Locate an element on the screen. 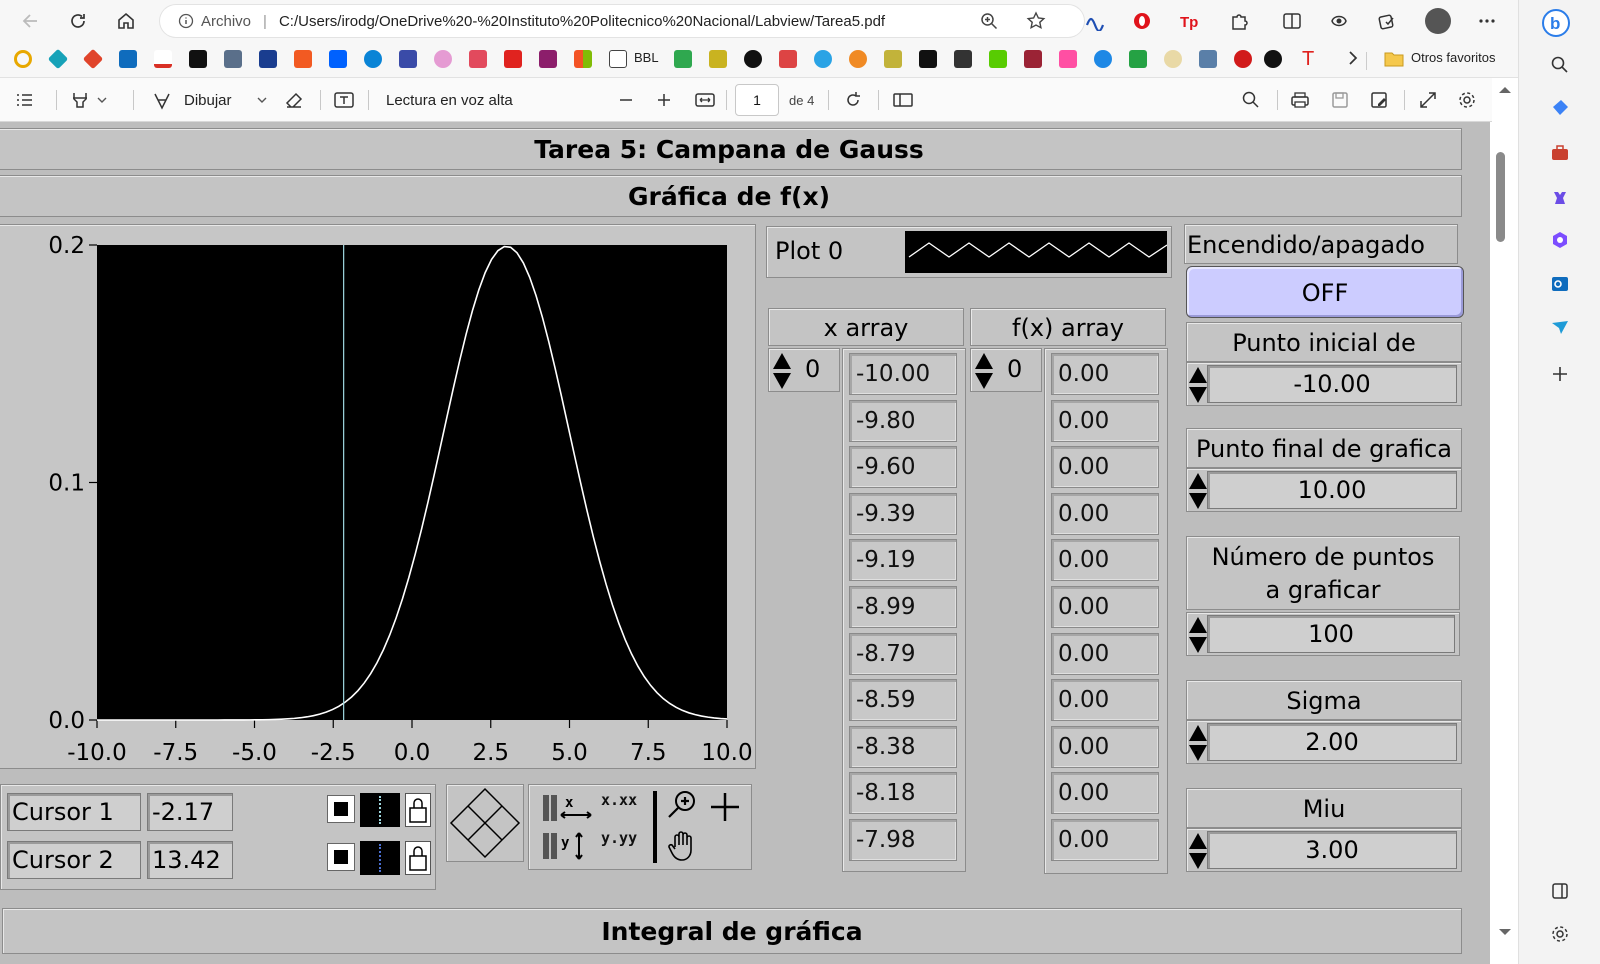 The width and height of the screenshot is (1600, 964). on-off-toggle-button: OFF is located at coordinates (1325, 292).